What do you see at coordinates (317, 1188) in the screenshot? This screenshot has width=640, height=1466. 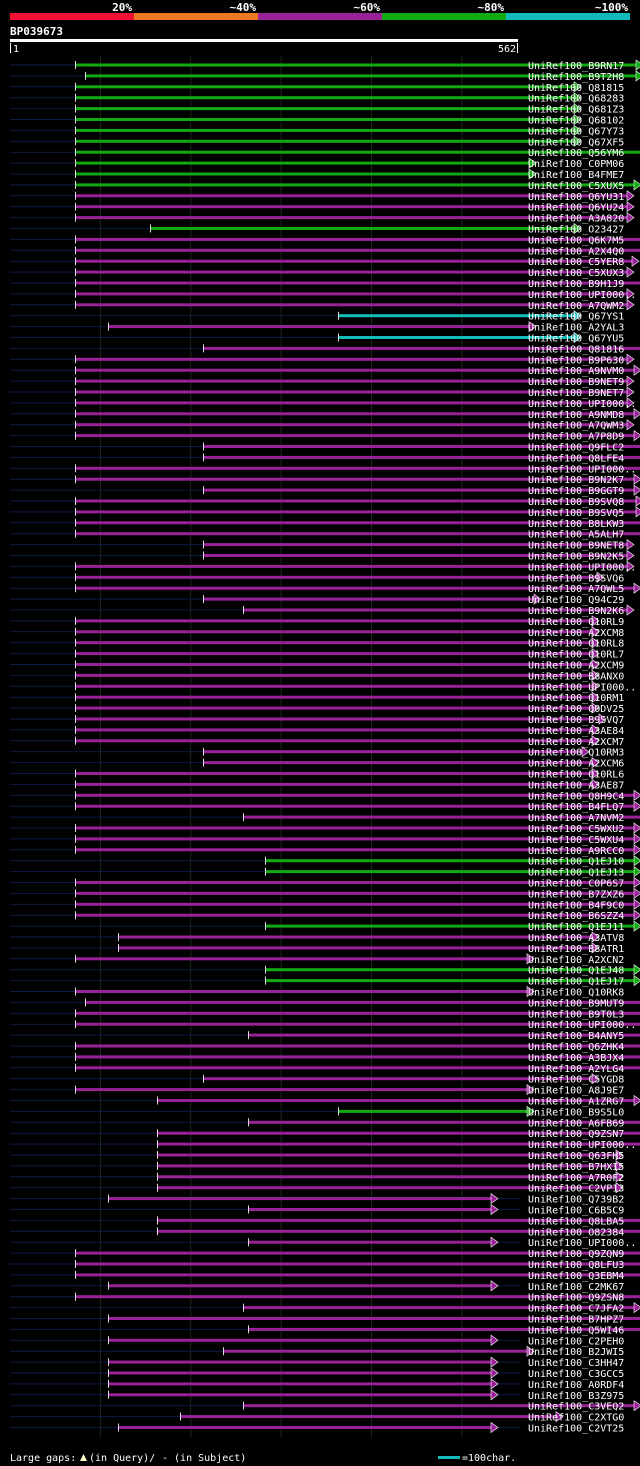 I see `hit-row: UniRef100_C2VP13` at bounding box center [317, 1188].